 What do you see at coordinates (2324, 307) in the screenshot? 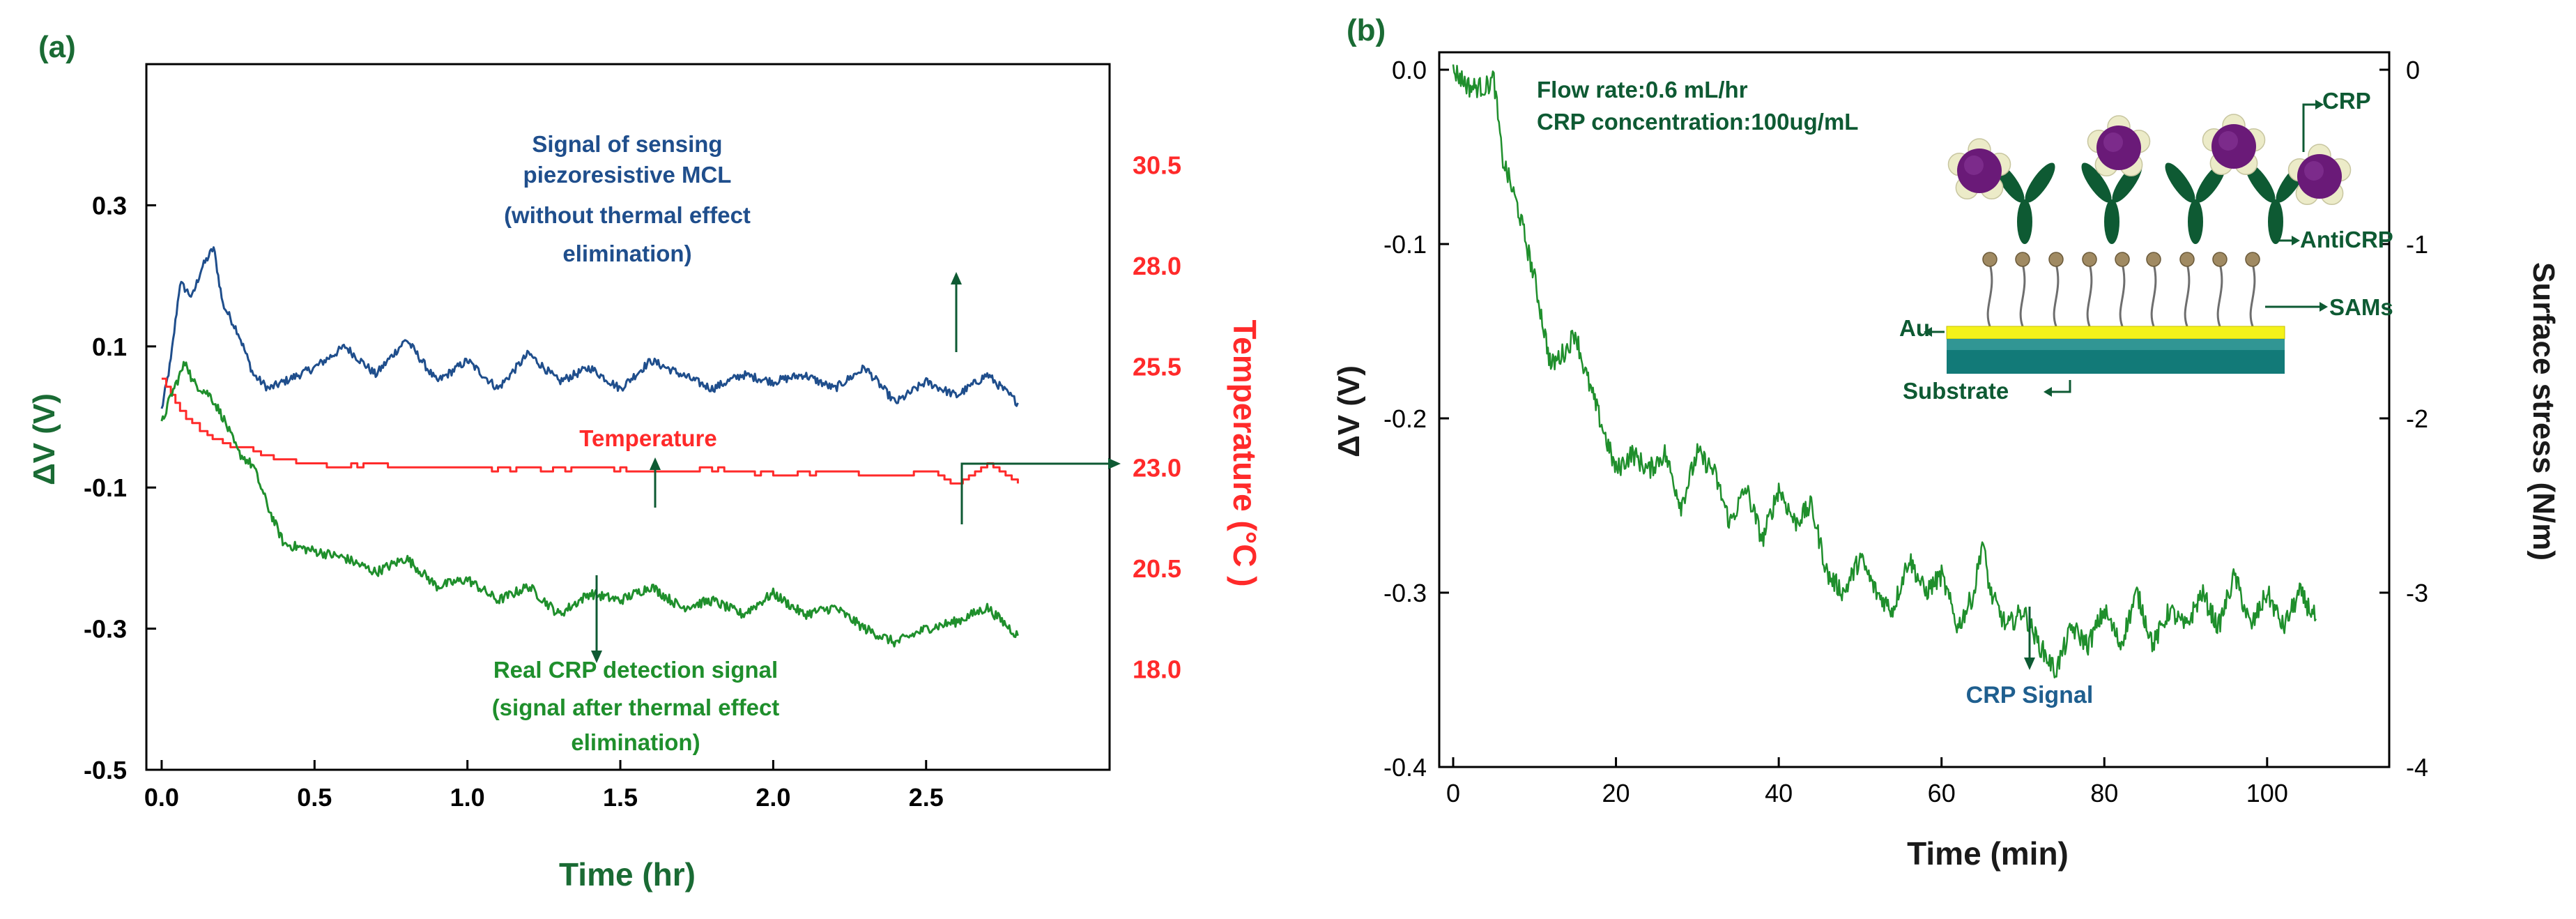
I see `sams-pointer-head` at bounding box center [2324, 307].